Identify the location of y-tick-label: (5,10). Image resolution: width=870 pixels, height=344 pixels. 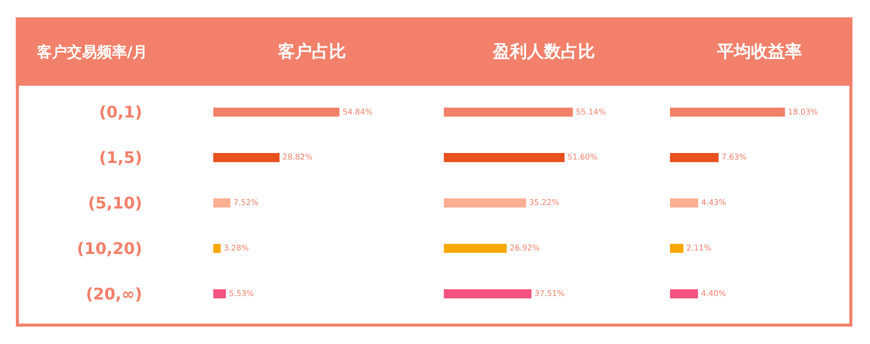
(115, 203).